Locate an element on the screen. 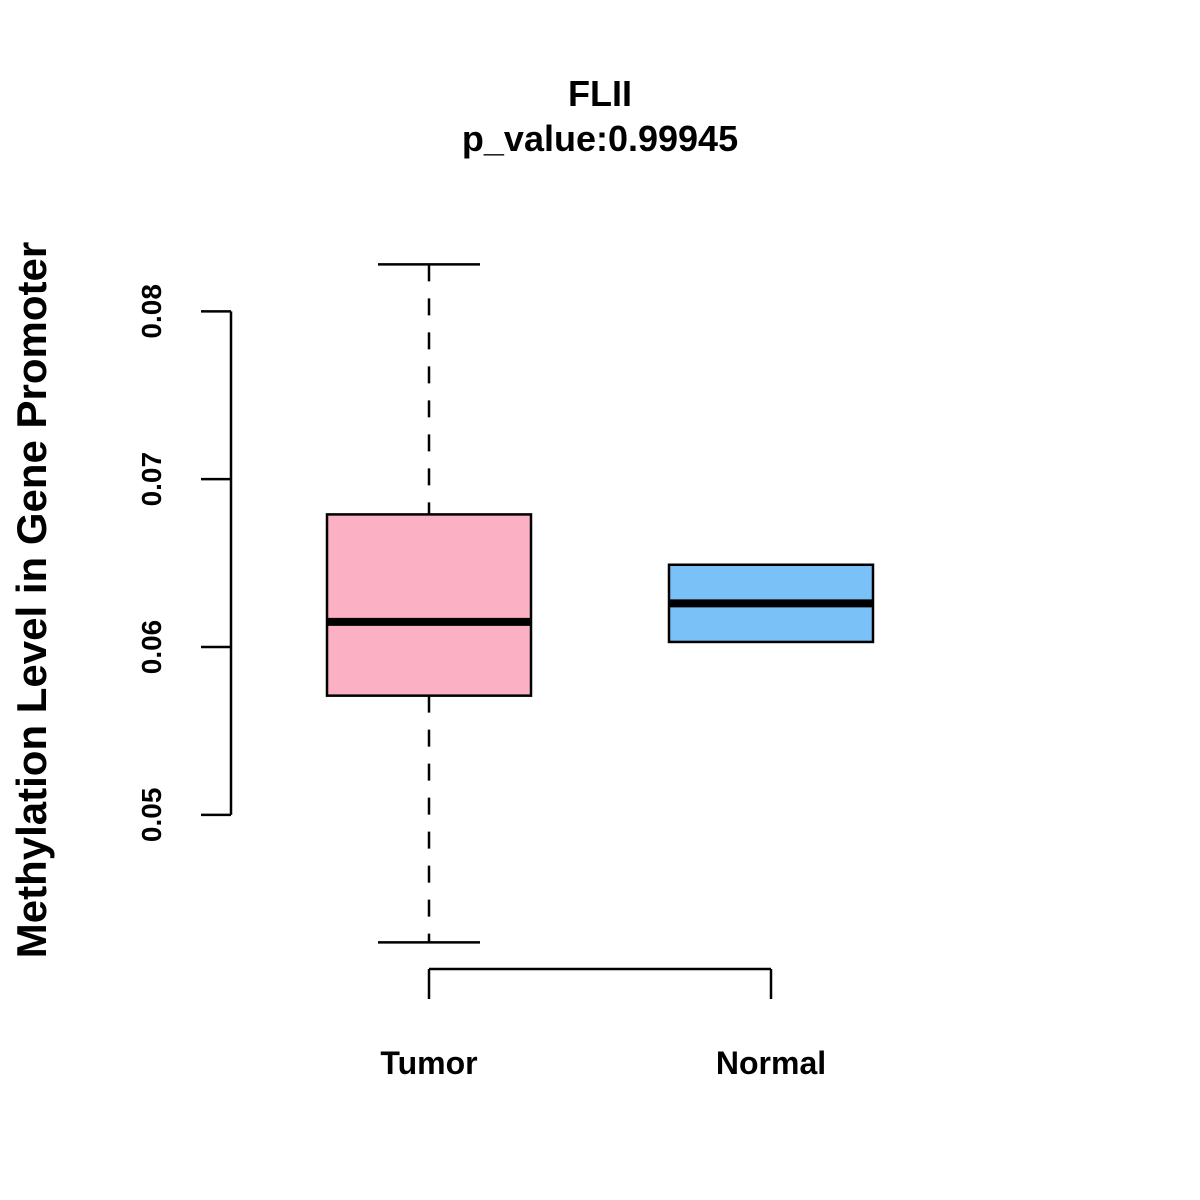 Image resolution: width=1200 pixels, height=1200 pixels. y-tick-label: 0.07 is located at coordinates (151, 479).